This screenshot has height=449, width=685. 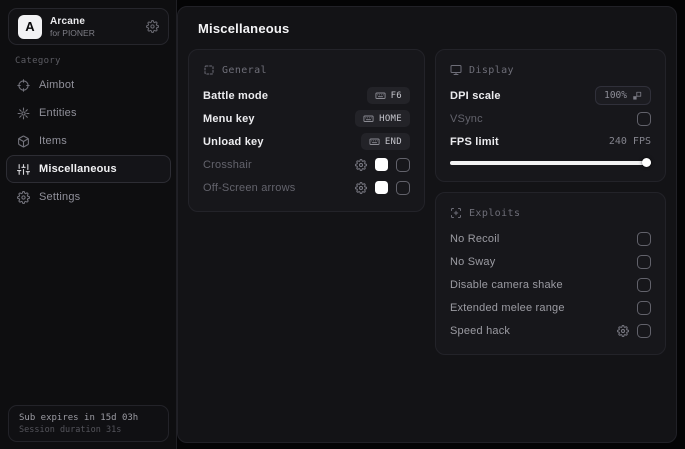 I want to click on setting-label: FPS limit, so click(x=474, y=141).